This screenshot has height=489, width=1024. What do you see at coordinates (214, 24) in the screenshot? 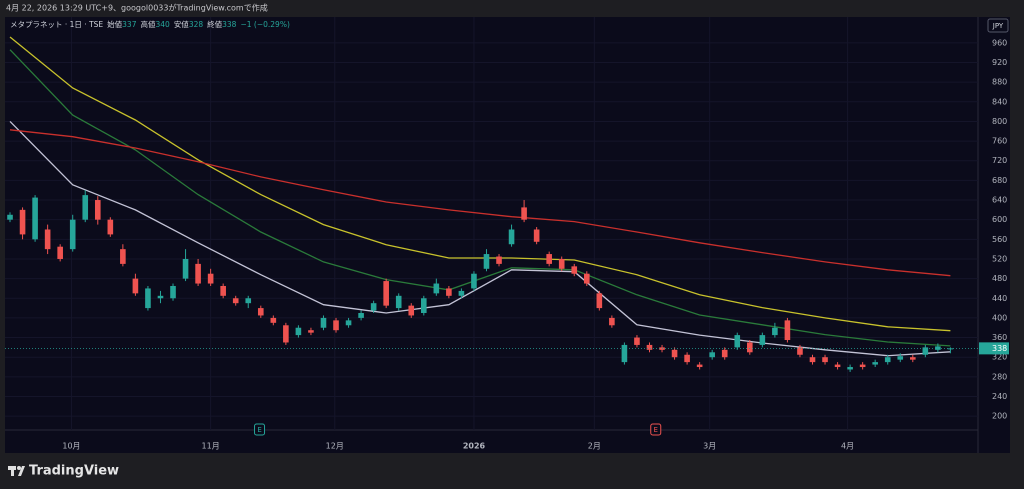
I see `ohlc-label: 終値` at bounding box center [214, 24].